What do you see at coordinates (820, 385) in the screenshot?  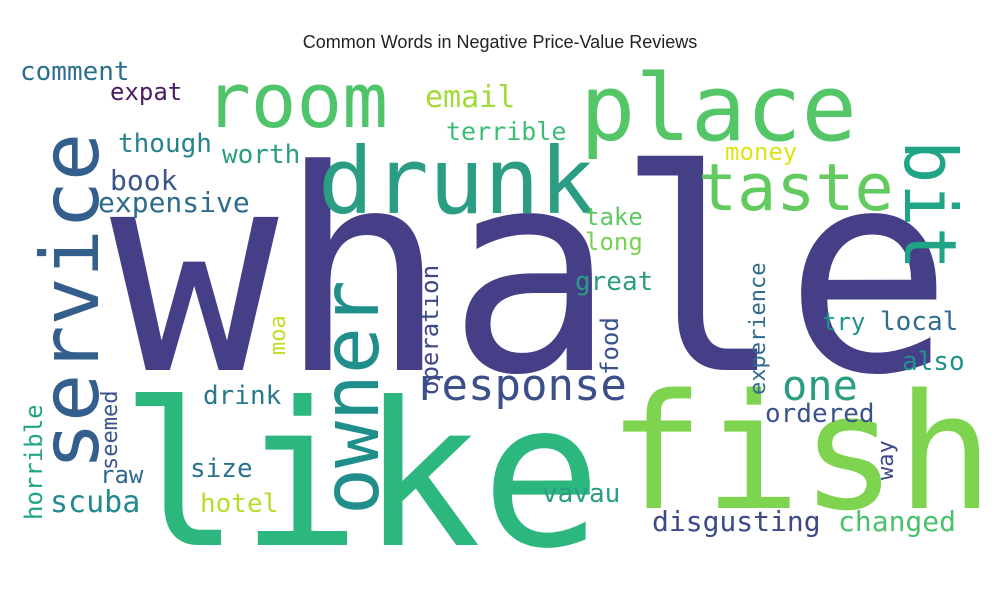 I see `word-one: one` at bounding box center [820, 385].